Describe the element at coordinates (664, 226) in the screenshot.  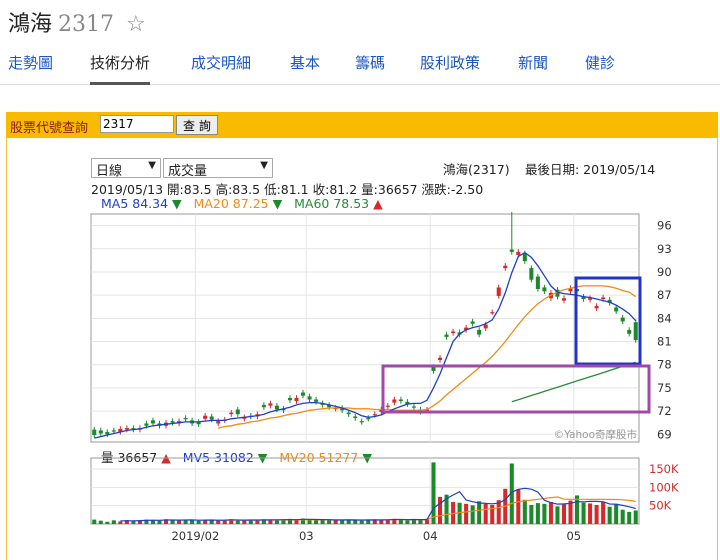
I see `price-tick-label: 96` at that location.